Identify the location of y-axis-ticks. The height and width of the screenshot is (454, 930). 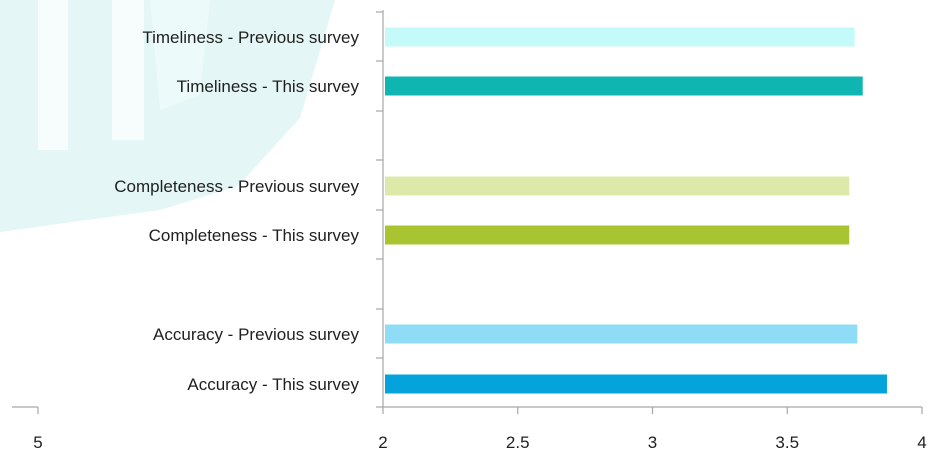
(379, 209).